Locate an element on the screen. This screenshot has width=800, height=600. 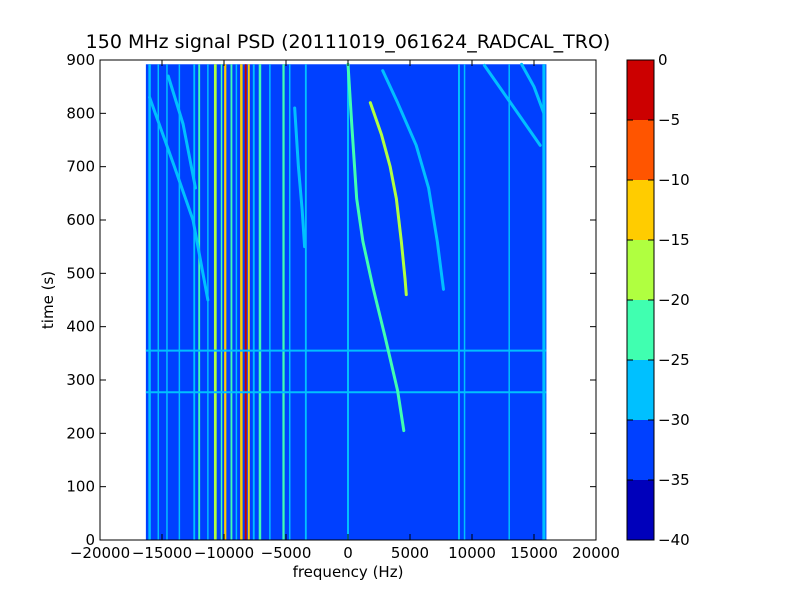
colorbar-tick-label: −5 is located at coordinates (669, 120).